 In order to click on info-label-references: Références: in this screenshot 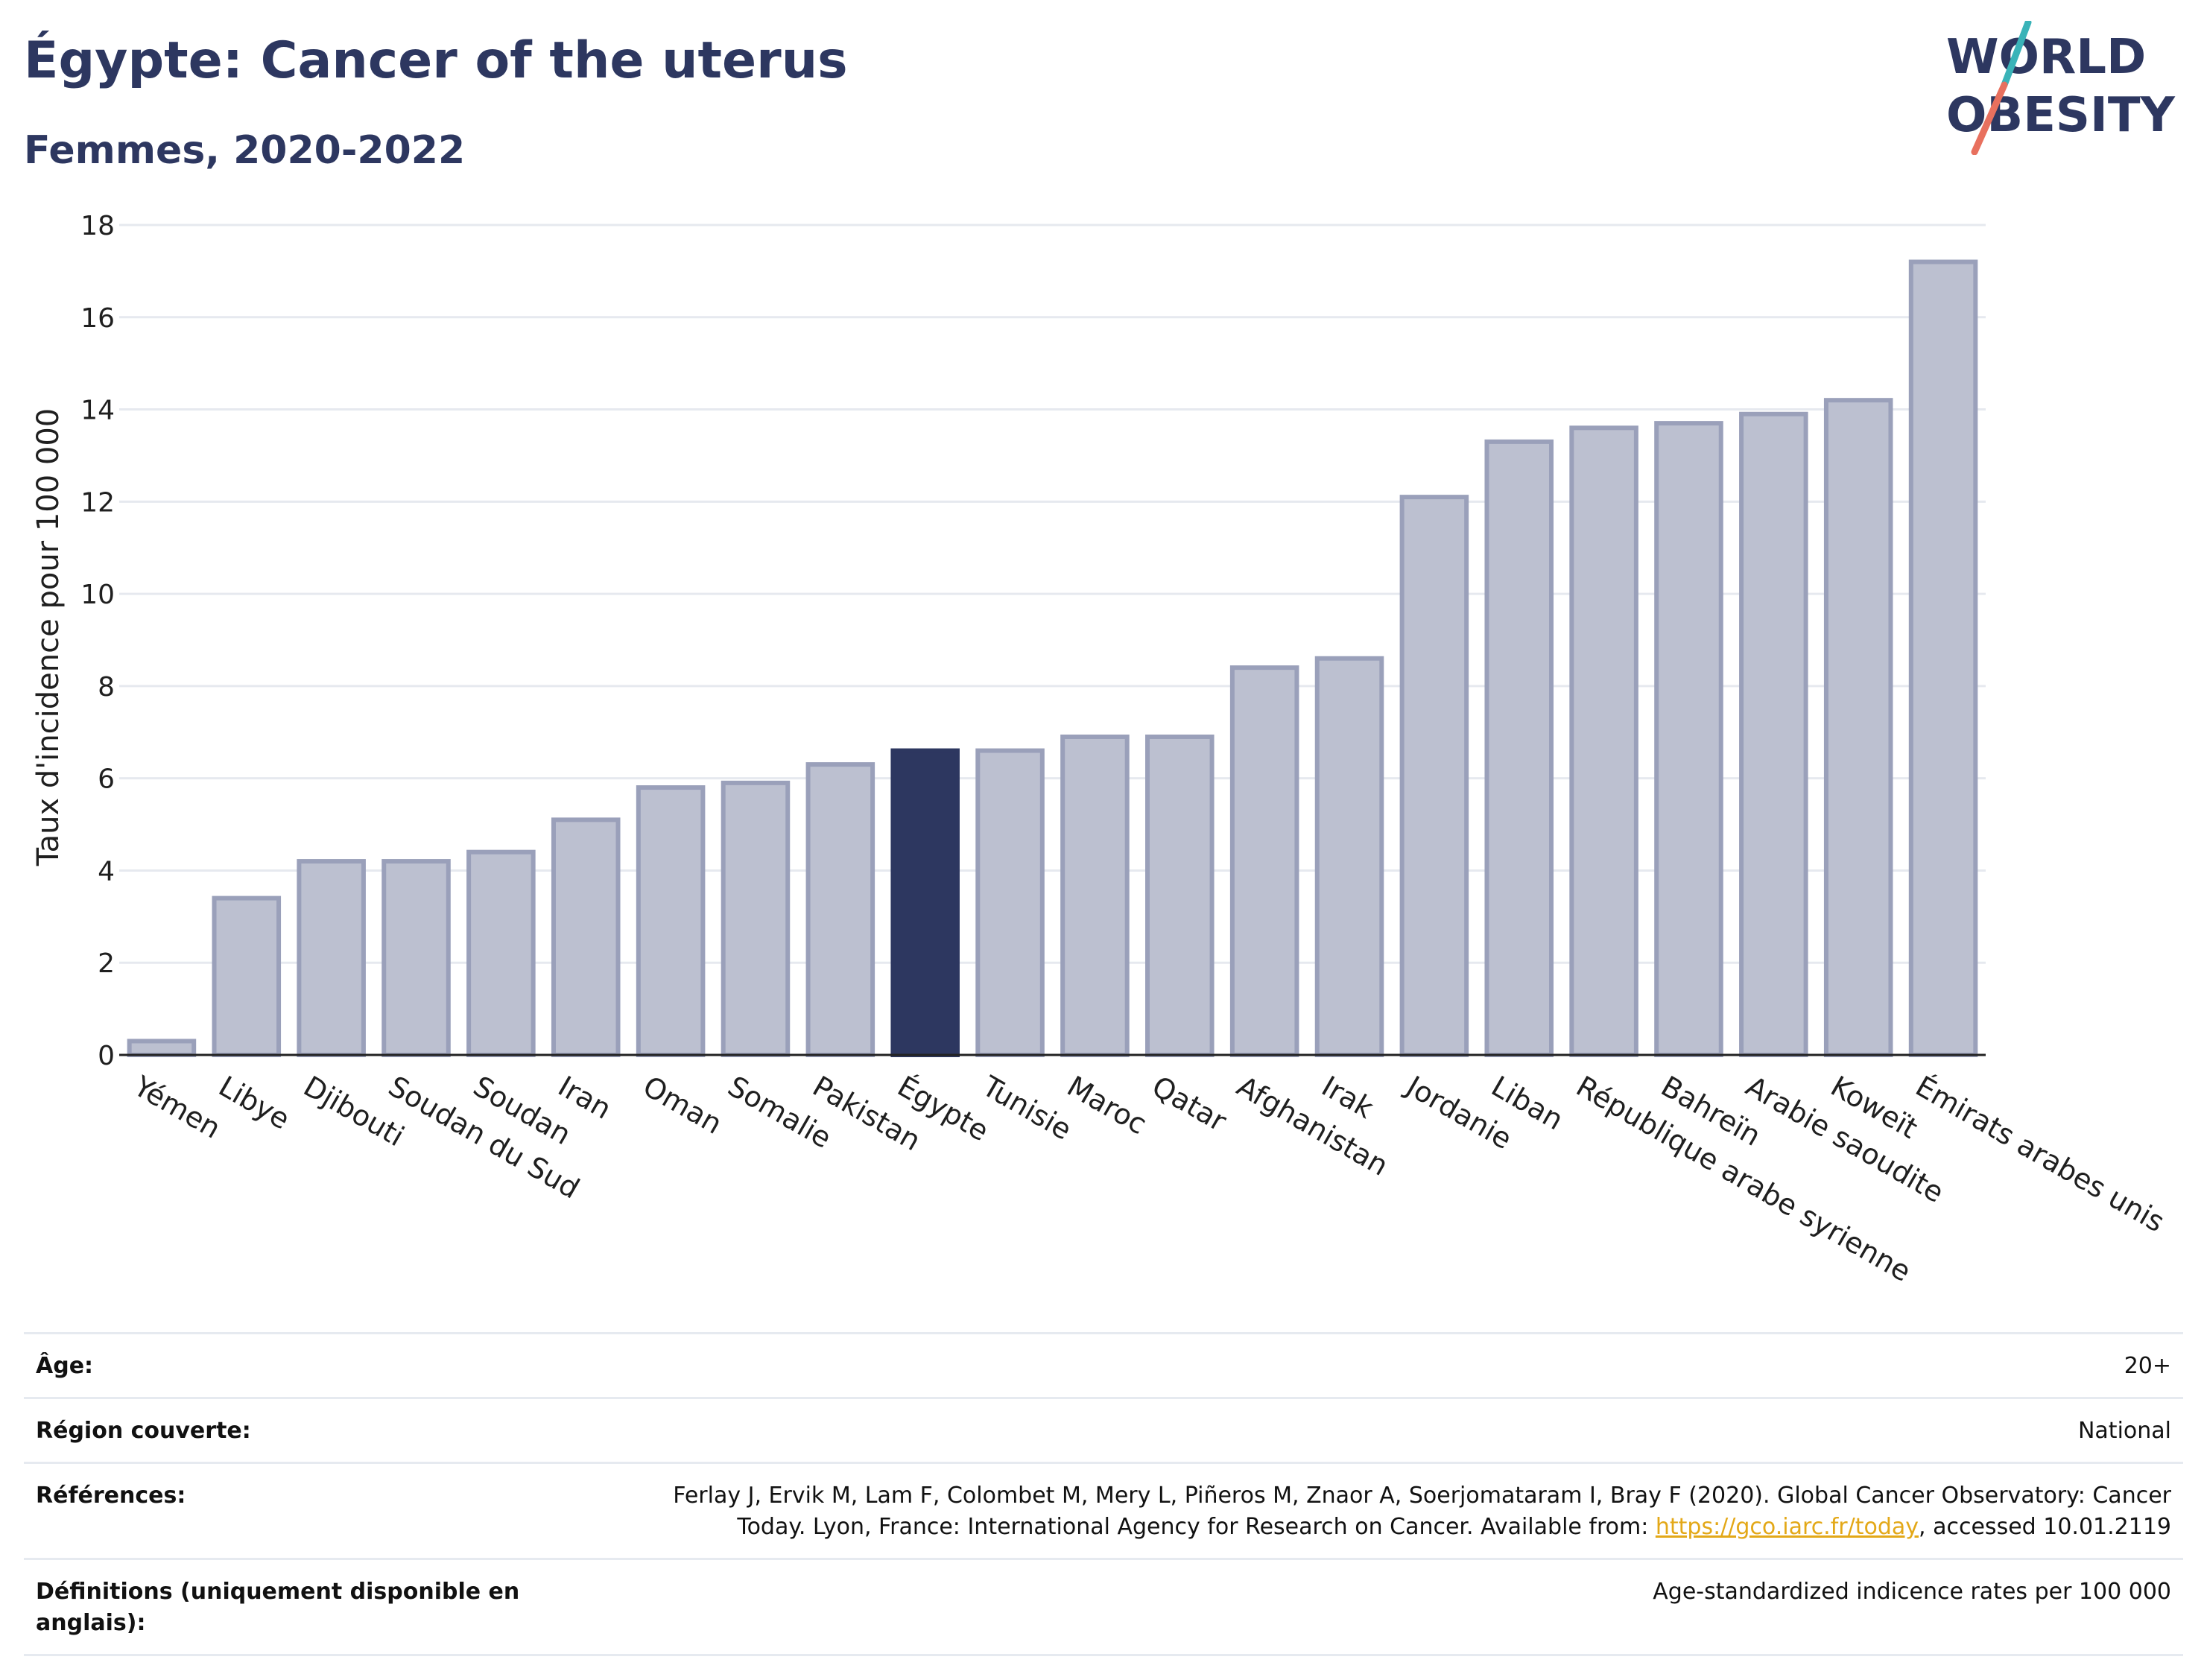, I will do `click(111, 1496)`.